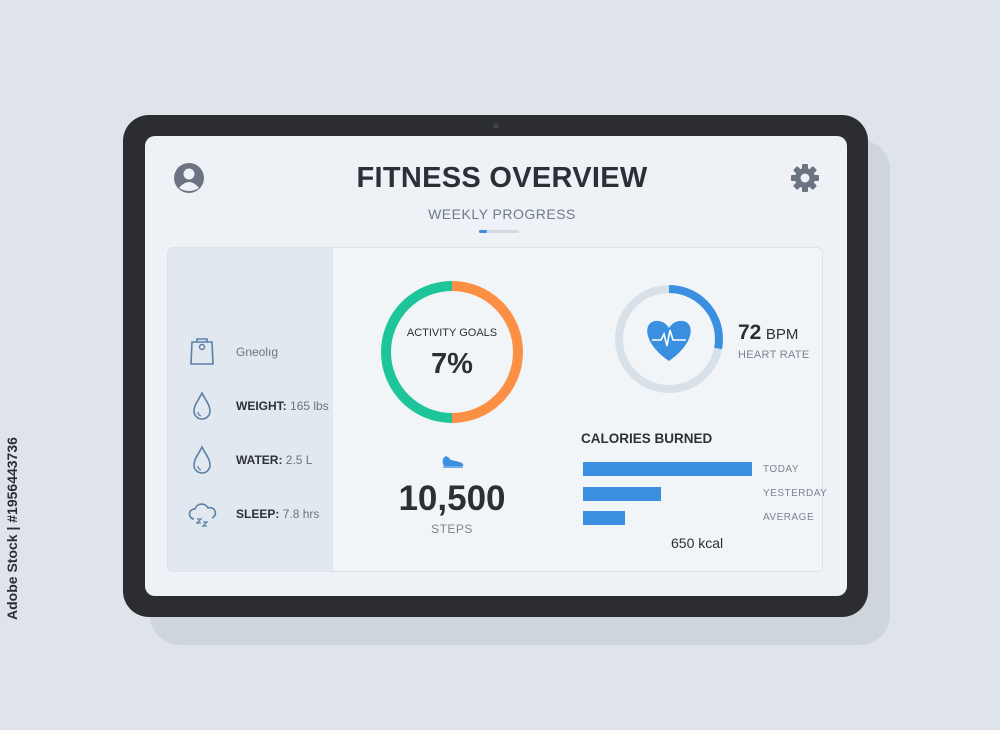 This screenshot has width=1000, height=730. What do you see at coordinates (452, 498) in the screenshot?
I see `steps-value: 10,500` at bounding box center [452, 498].